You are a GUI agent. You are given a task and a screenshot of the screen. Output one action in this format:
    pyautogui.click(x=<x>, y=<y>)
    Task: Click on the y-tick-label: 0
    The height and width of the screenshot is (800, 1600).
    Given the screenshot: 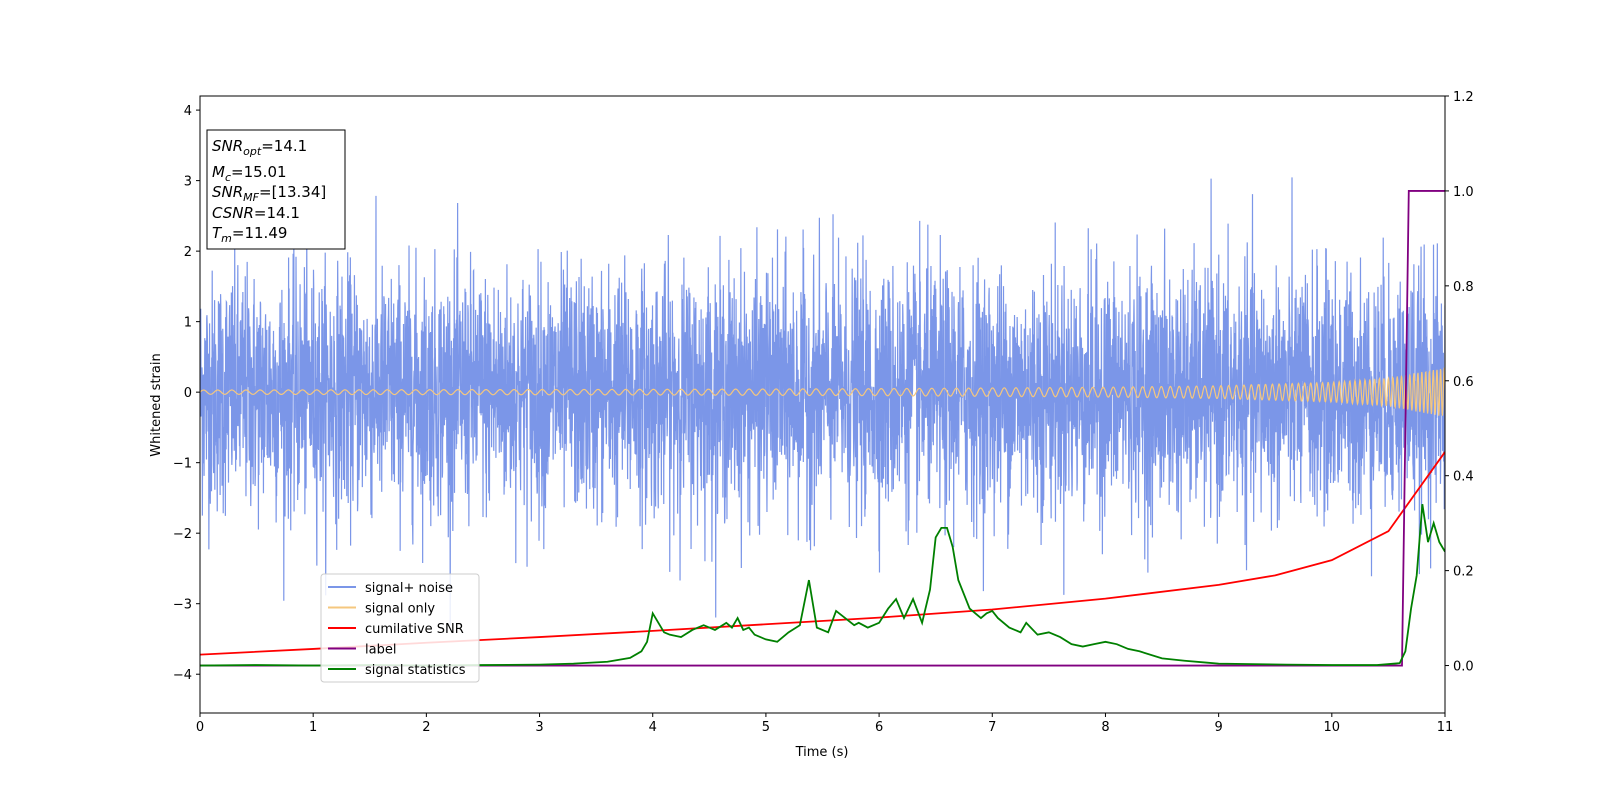 What is the action you would take?
    pyautogui.click(x=188, y=393)
    